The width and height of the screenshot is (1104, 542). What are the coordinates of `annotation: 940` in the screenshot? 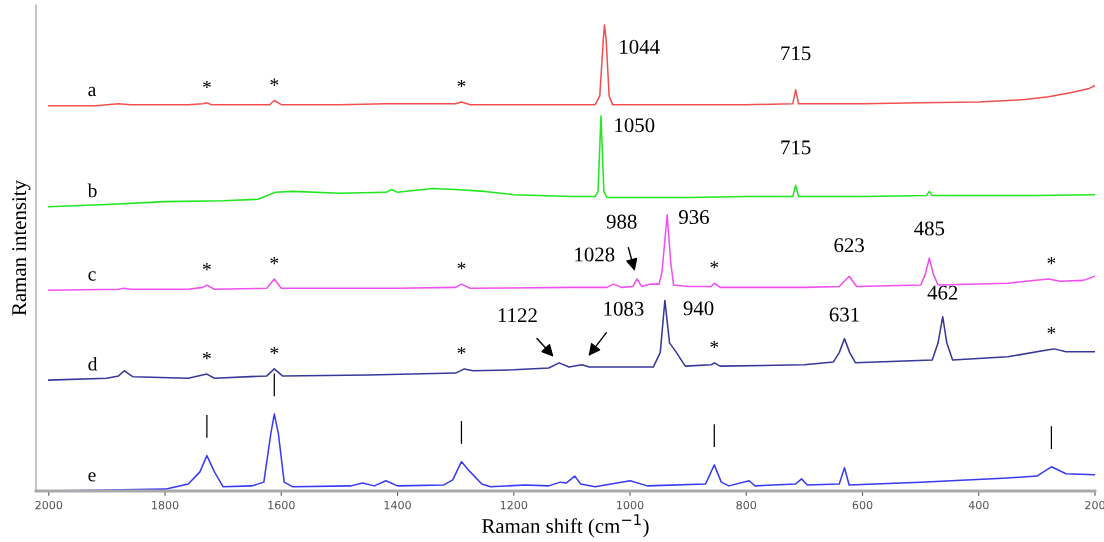 It's located at (698, 308).